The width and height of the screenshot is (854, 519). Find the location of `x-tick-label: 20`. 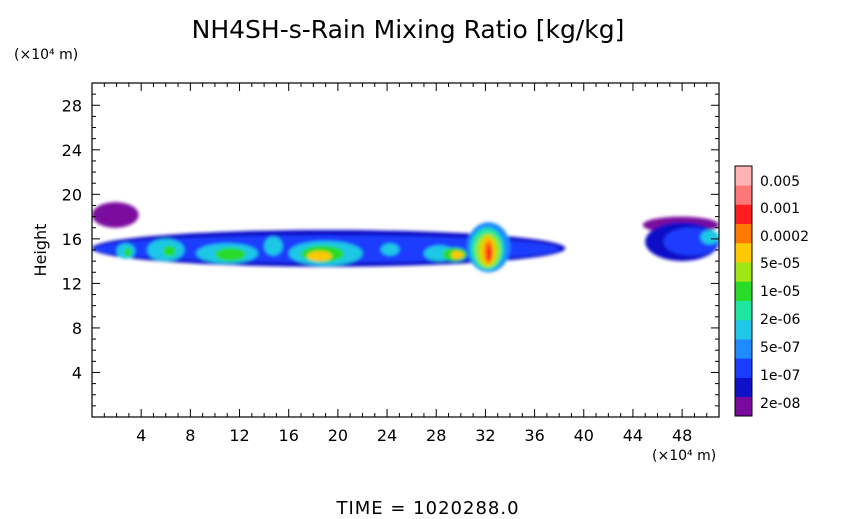

x-tick-label: 20 is located at coordinates (338, 435).